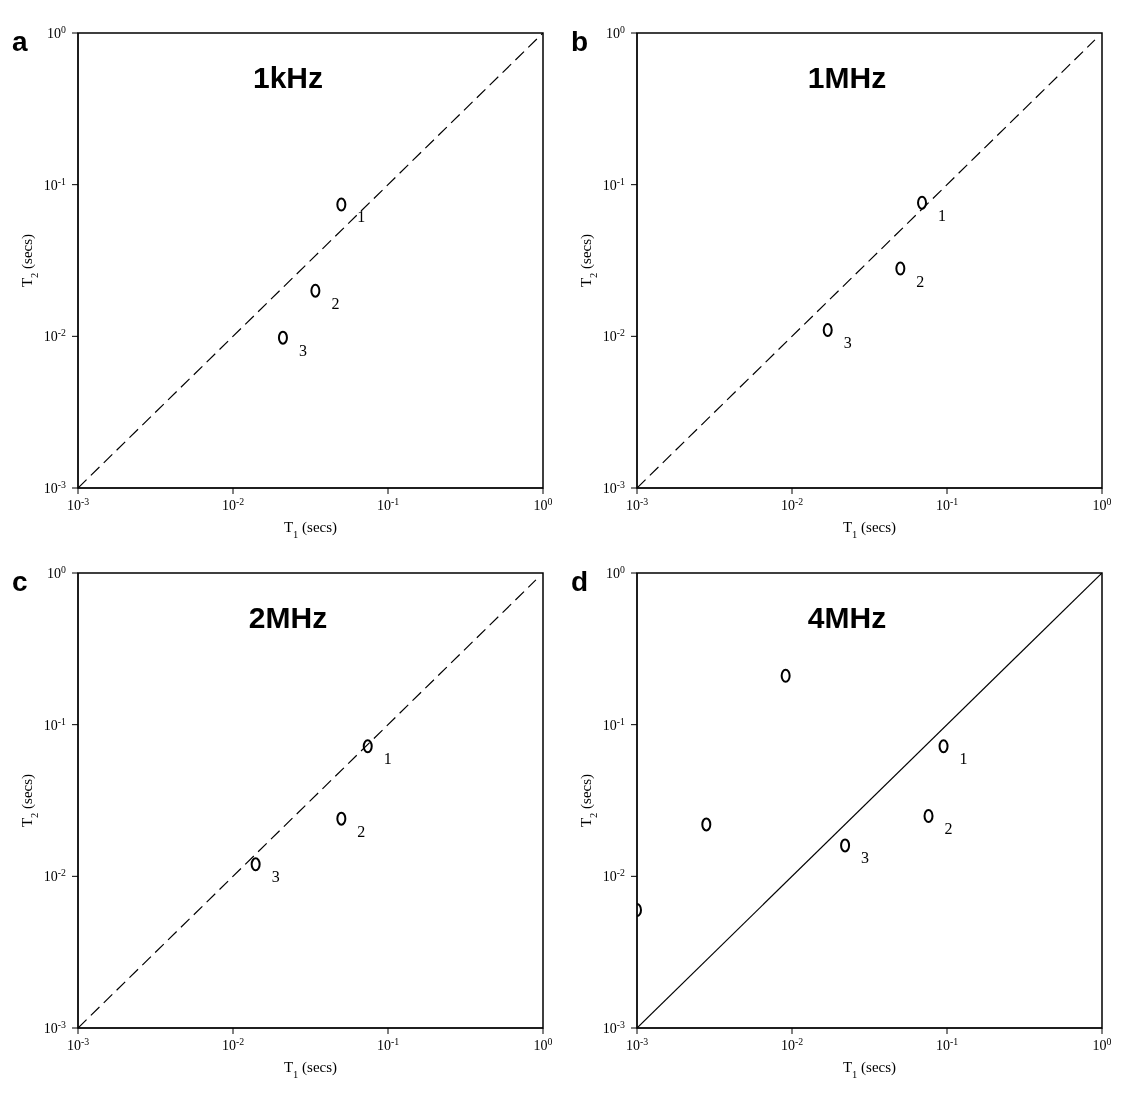  Describe the element at coordinates (847, 617) in the screenshot. I see `text: 4MHz` at that location.